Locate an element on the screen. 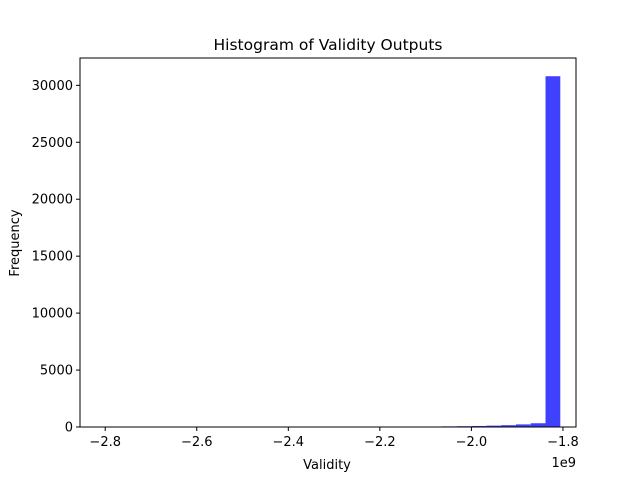 The width and height of the screenshot is (640, 480). x-tick-label: −2.8 is located at coordinates (105, 442).